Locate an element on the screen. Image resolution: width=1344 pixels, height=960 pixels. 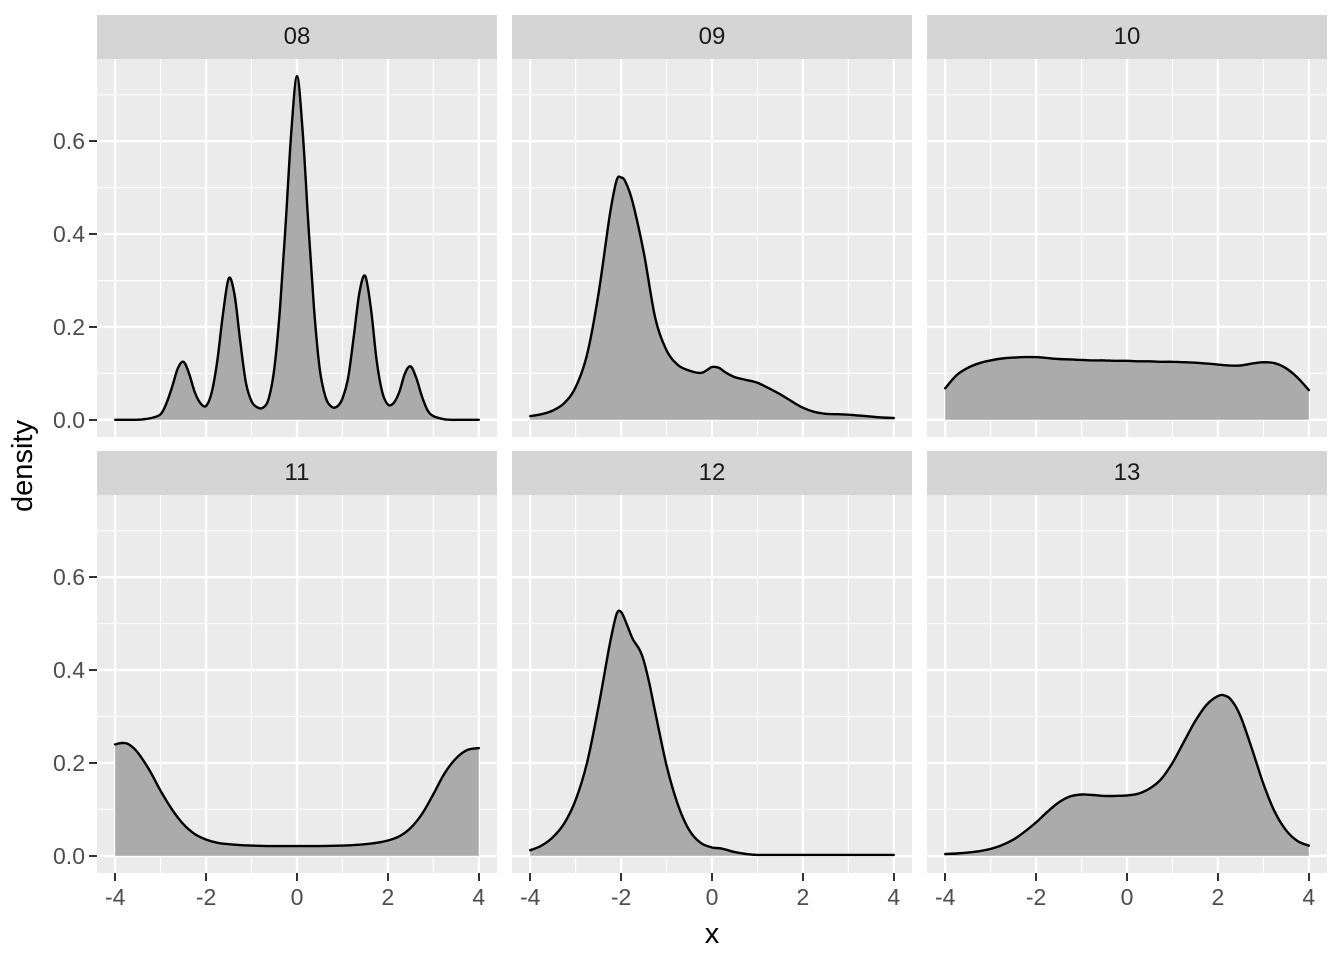
facet-label: 10 is located at coordinates (1127, 36).